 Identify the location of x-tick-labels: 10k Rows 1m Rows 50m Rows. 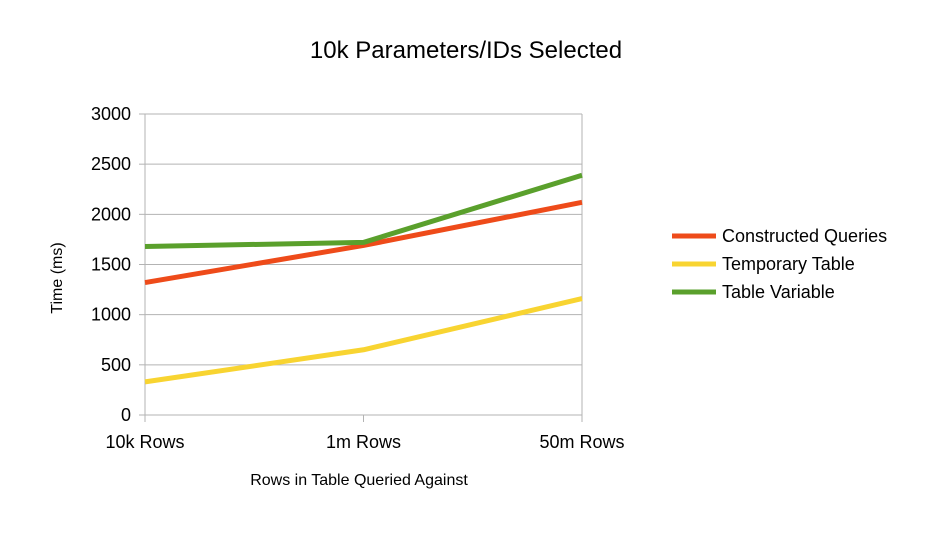
(364, 442).